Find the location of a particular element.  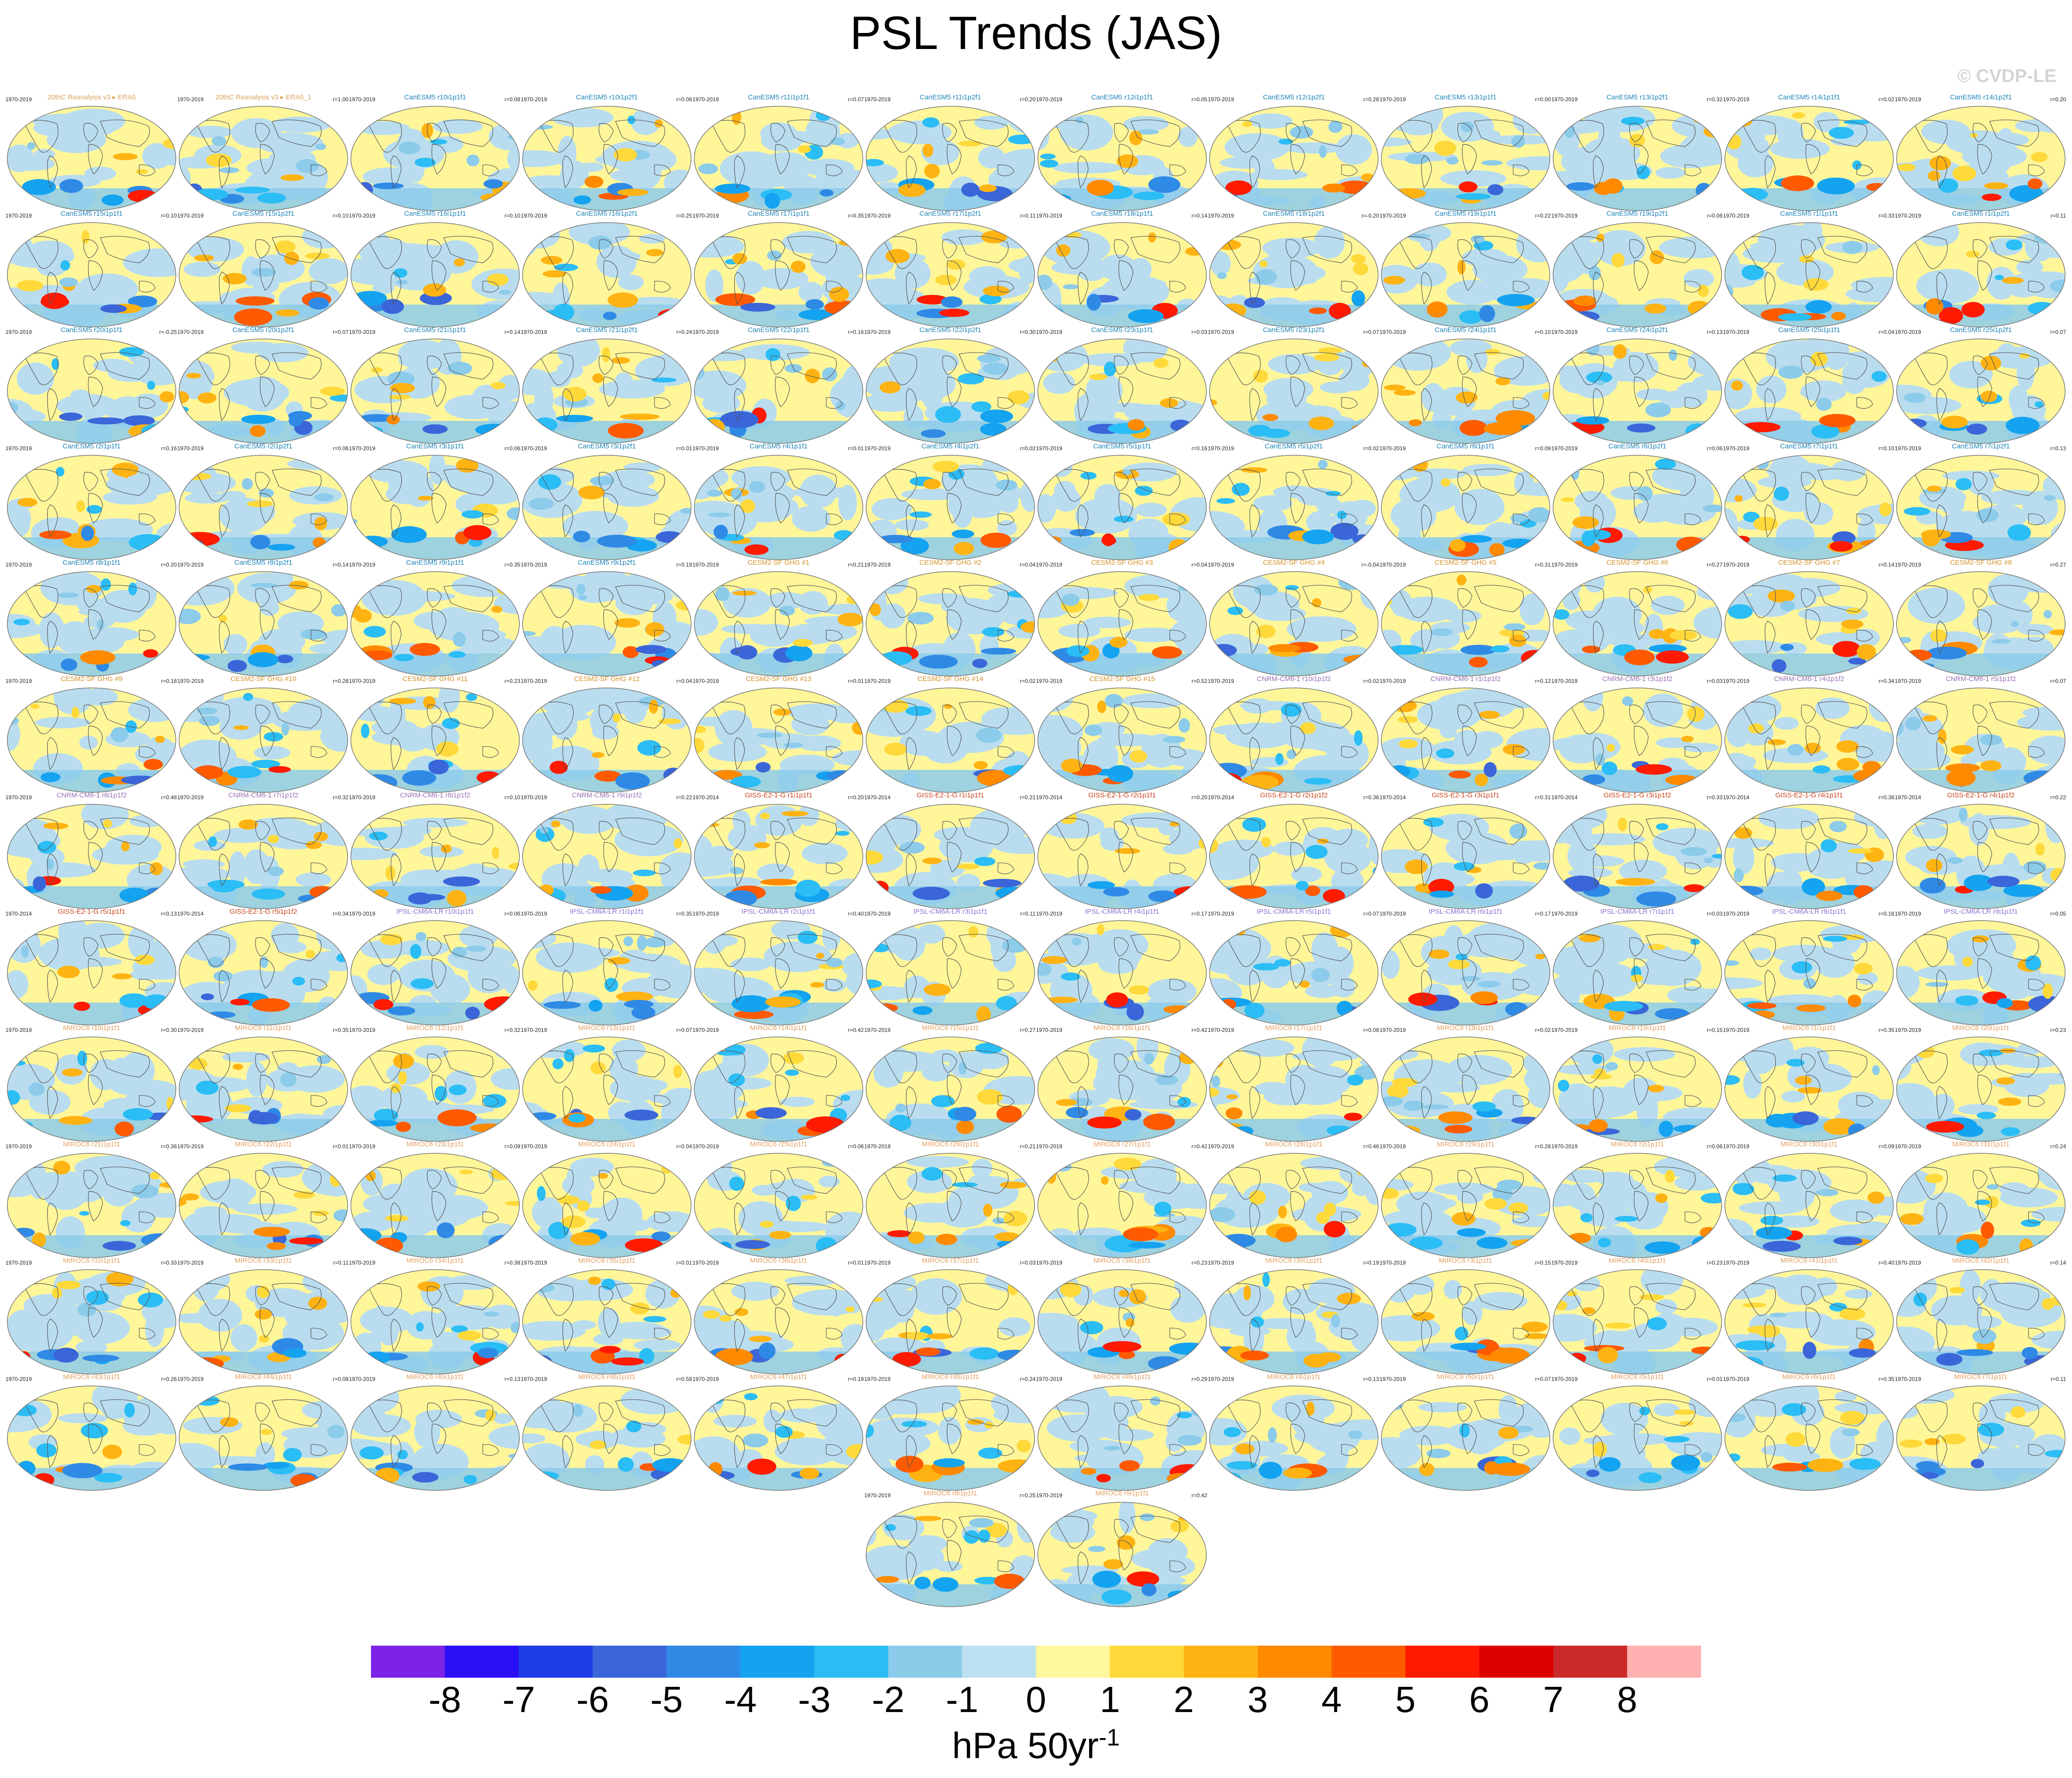

panel-title: GISS-E2-1-G r2i1p1f1 is located at coordinates (1122, 795).